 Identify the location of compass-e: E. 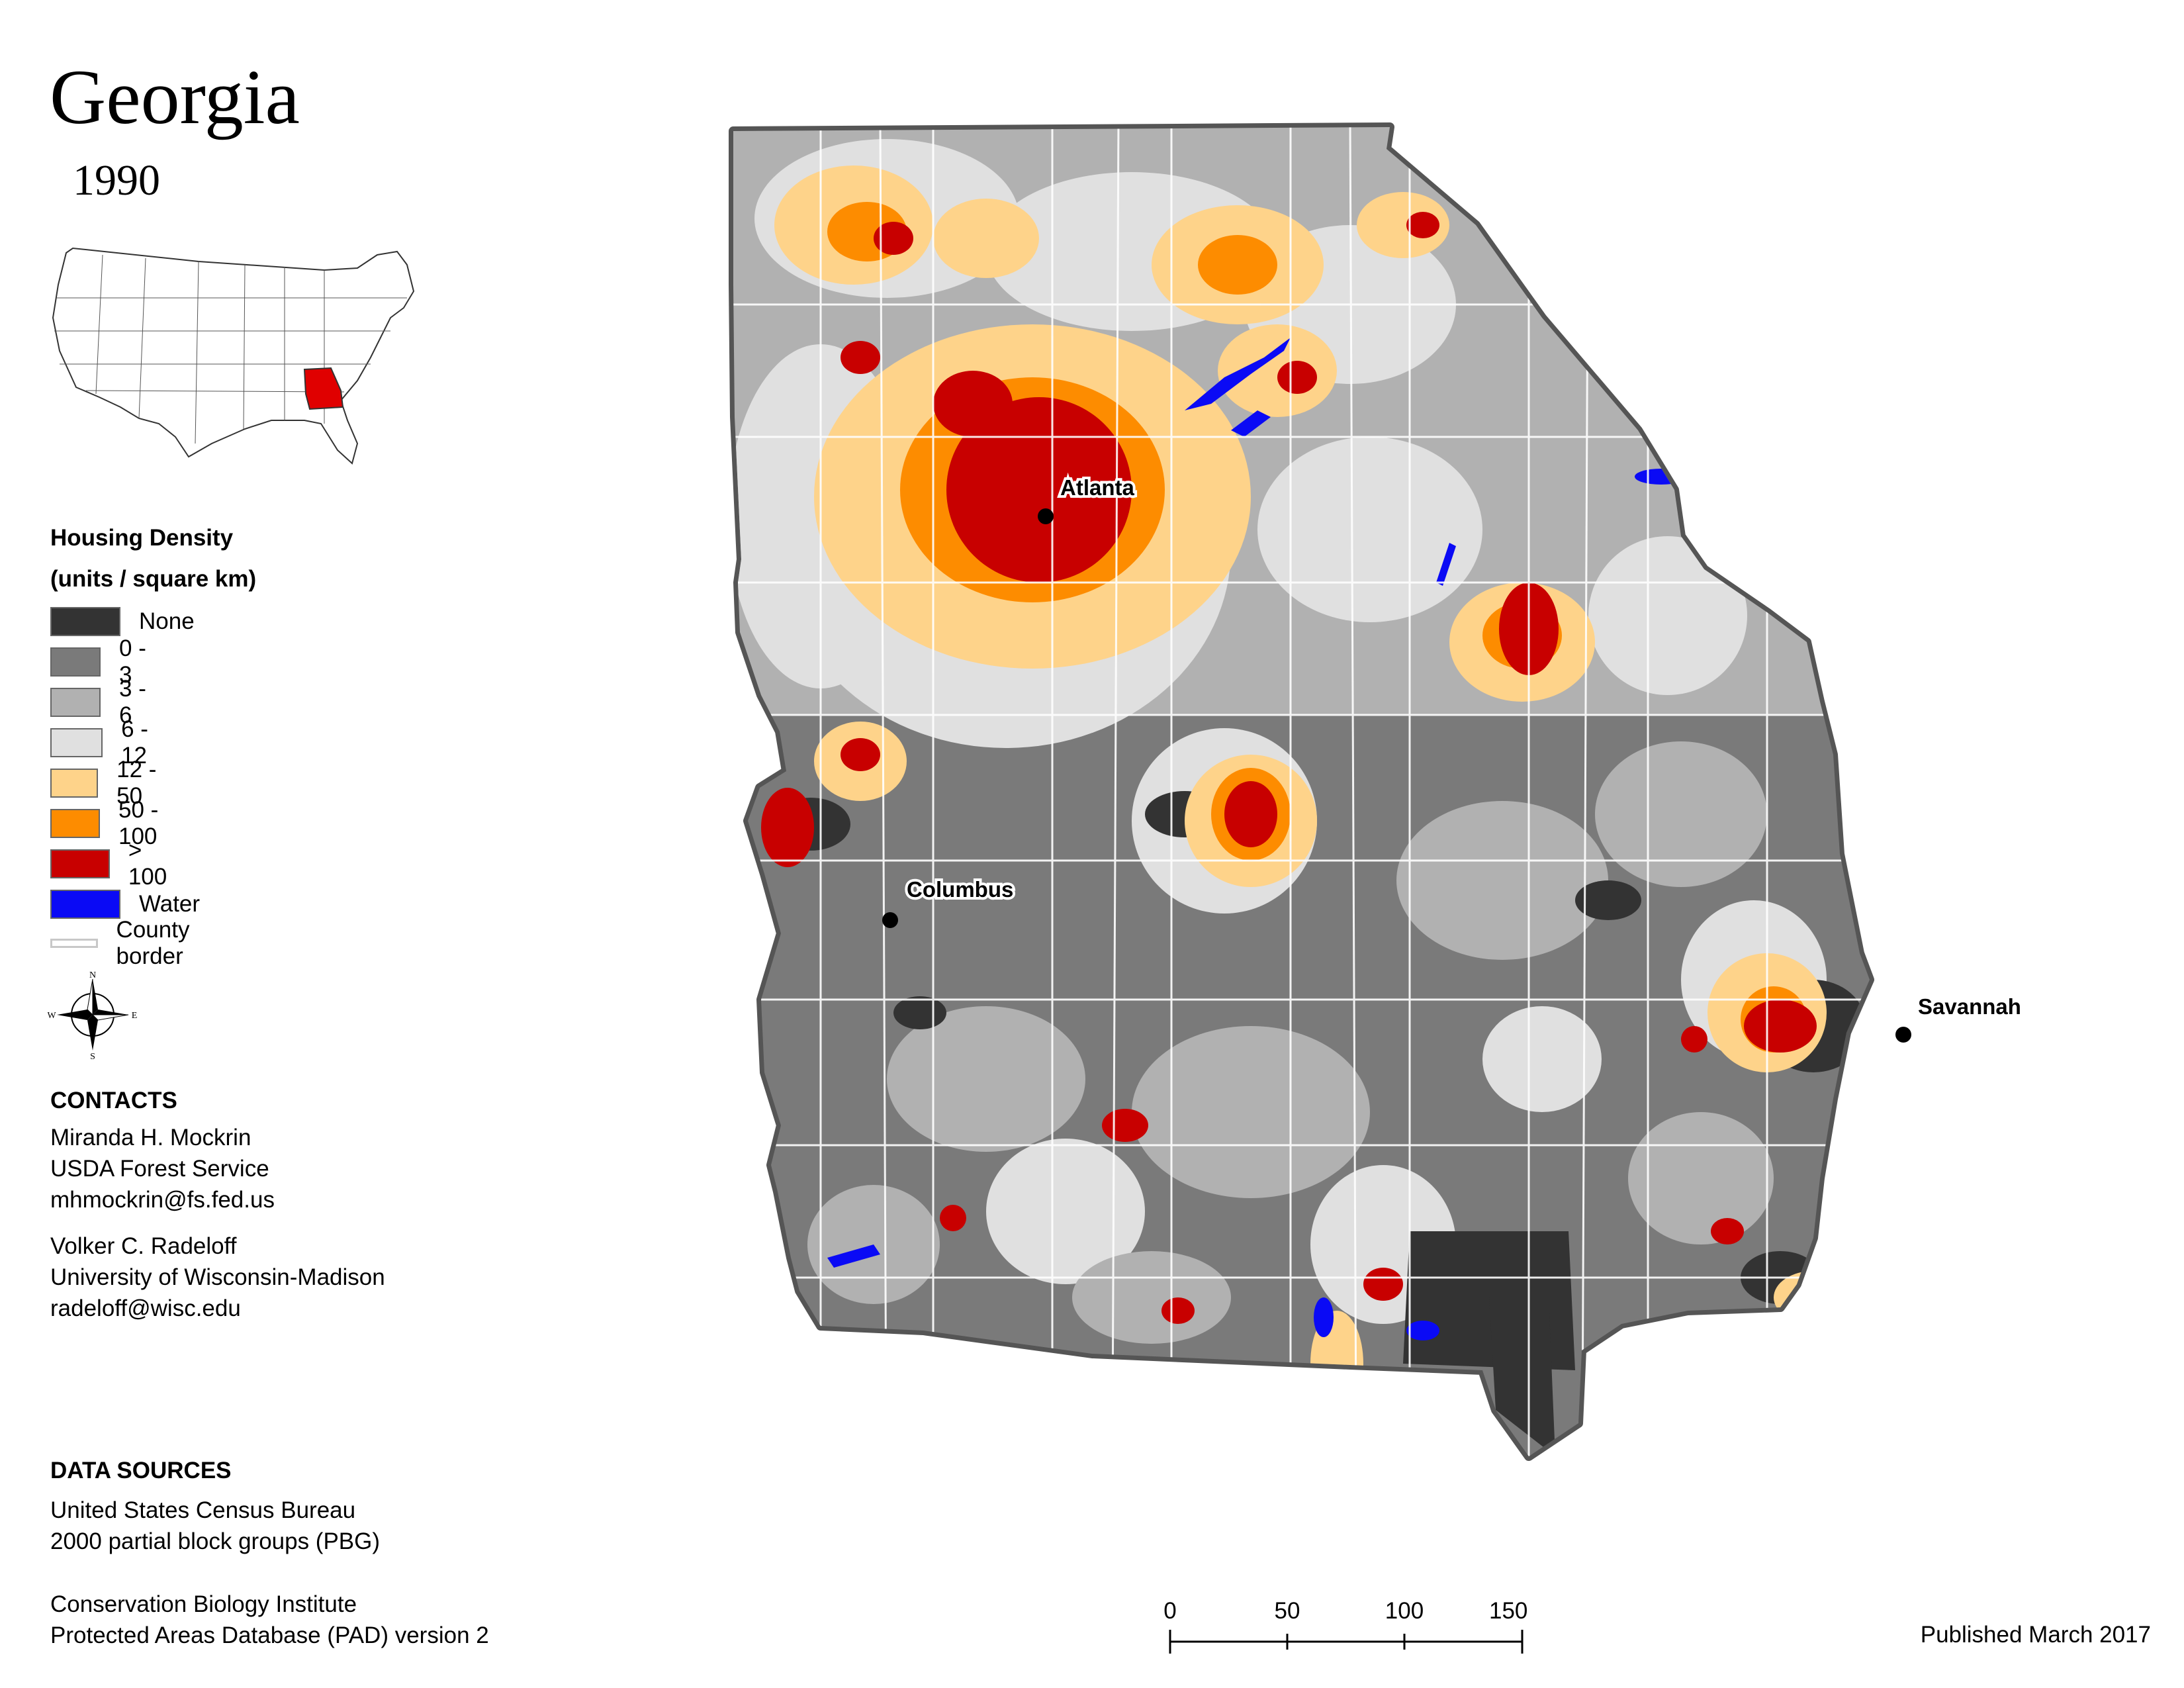
(135, 1016).